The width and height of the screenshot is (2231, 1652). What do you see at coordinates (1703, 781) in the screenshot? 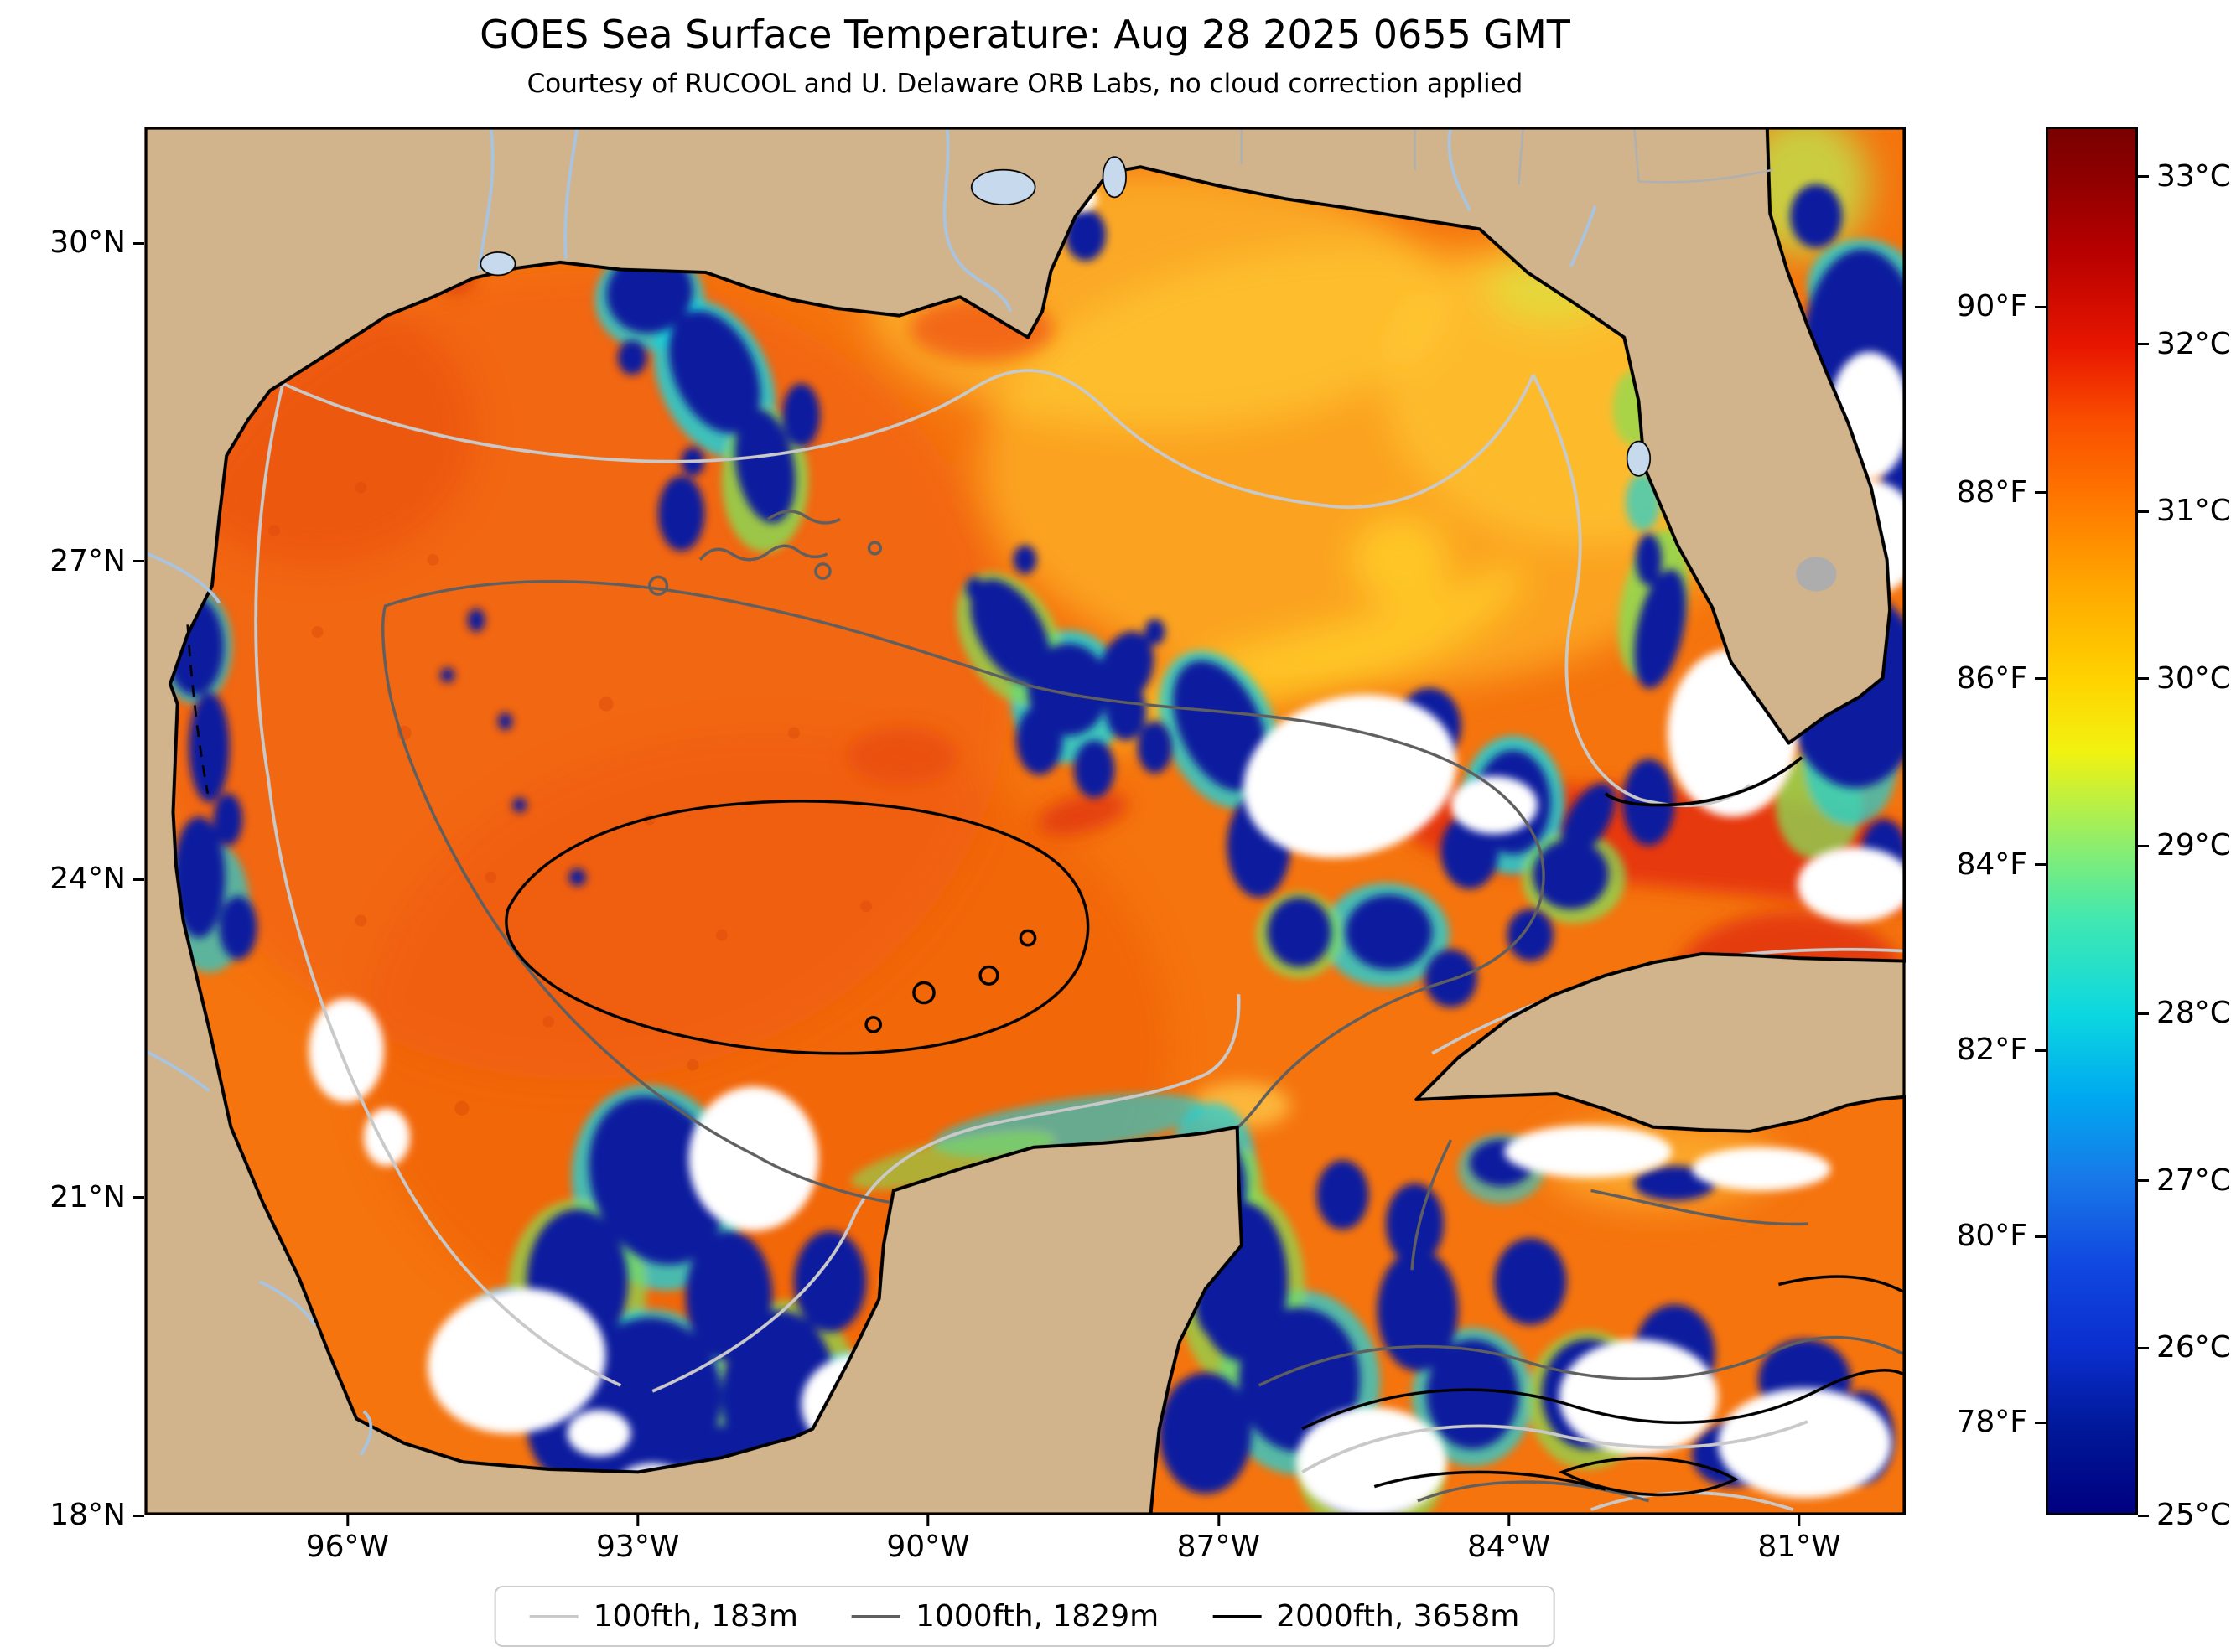
I see `florida-keys` at bounding box center [1703, 781].